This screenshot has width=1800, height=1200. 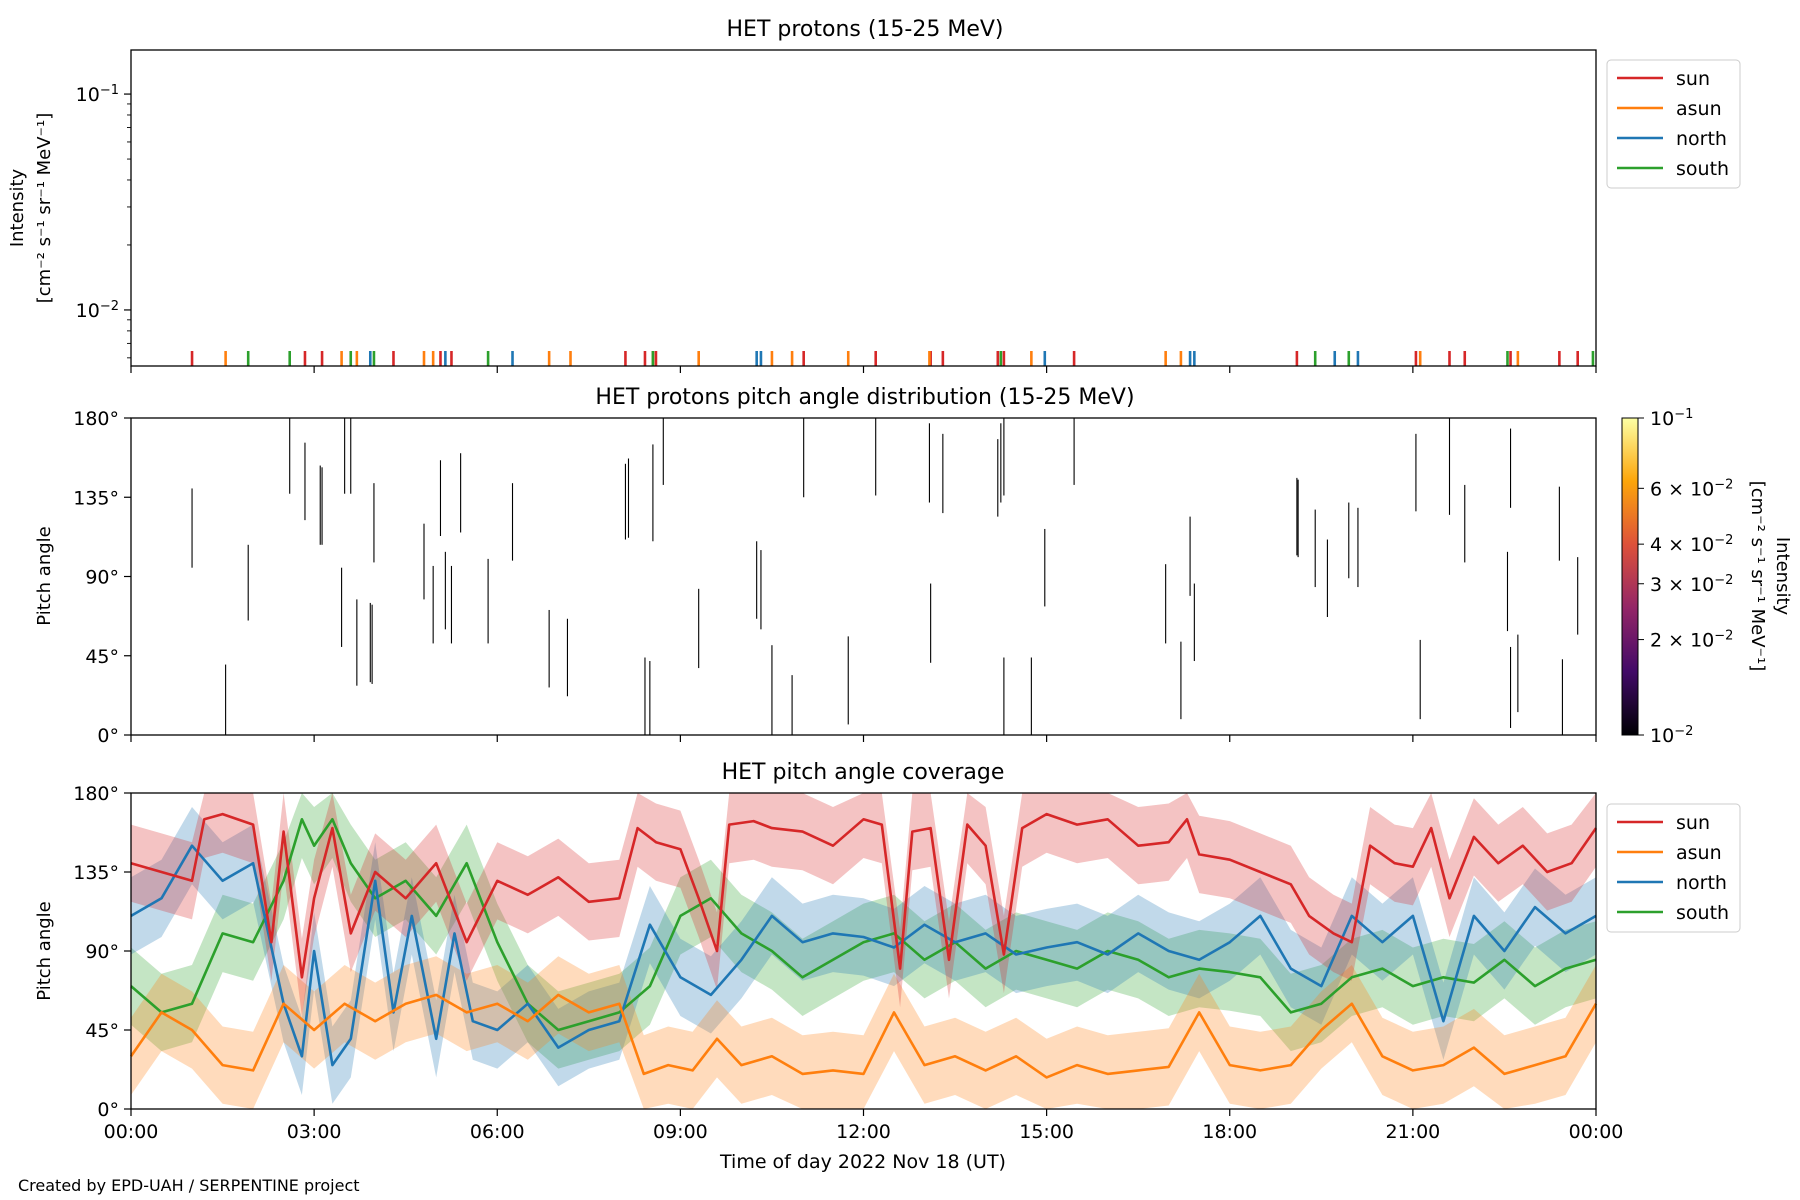 I want to click on y-tick-exponent: −2, so click(x=109, y=305).